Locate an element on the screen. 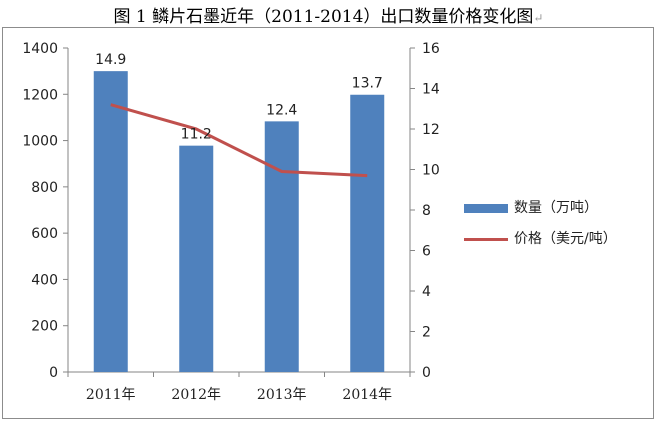  y-left-tick-label: 1400 is located at coordinates (40, 49).